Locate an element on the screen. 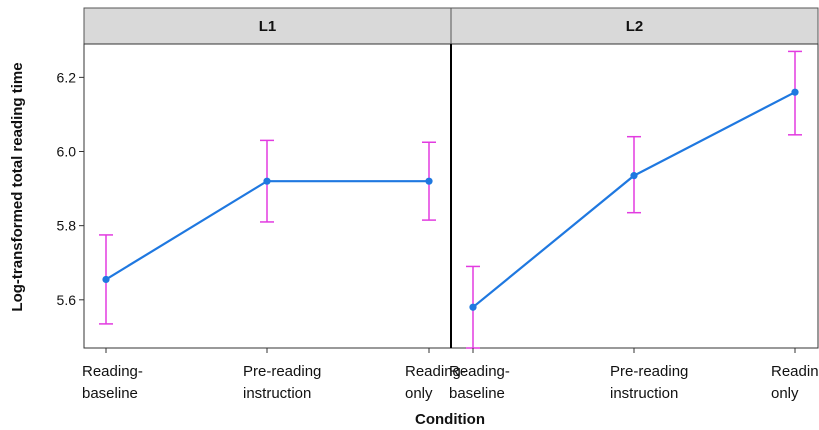  facet-strip-l1 is located at coordinates (267, 26).